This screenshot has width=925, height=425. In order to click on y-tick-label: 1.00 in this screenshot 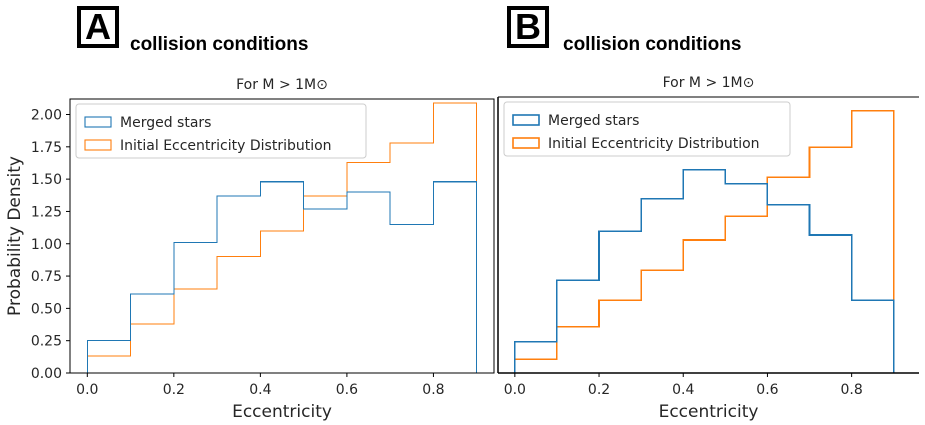, I will do `click(46, 245)`.